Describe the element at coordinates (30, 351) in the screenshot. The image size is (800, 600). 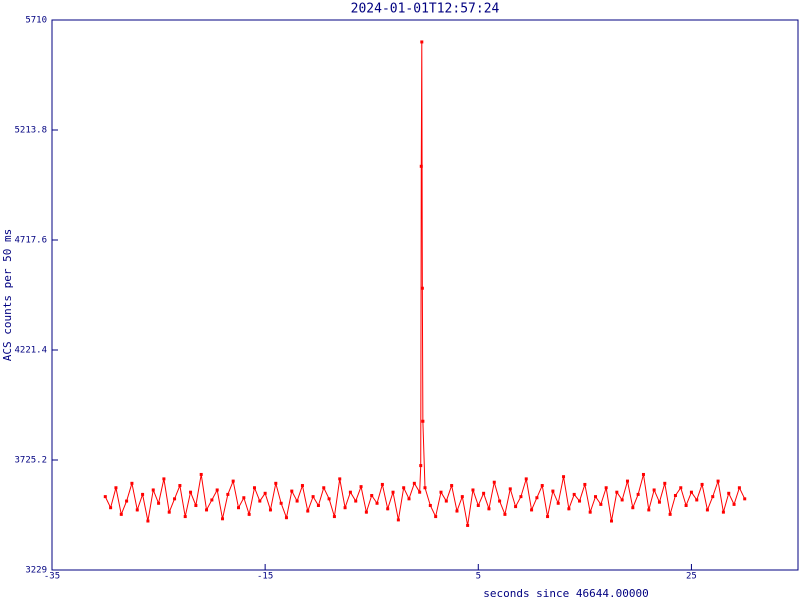
I see `y-tick-label: 4221.4` at that location.